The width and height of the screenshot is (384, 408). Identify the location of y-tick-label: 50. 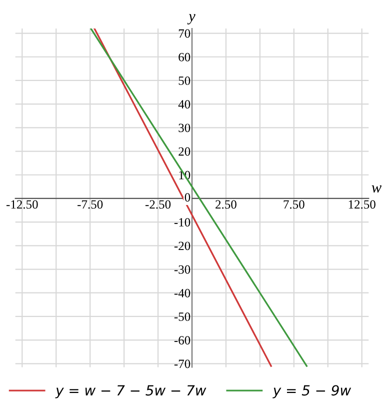
(184, 80).